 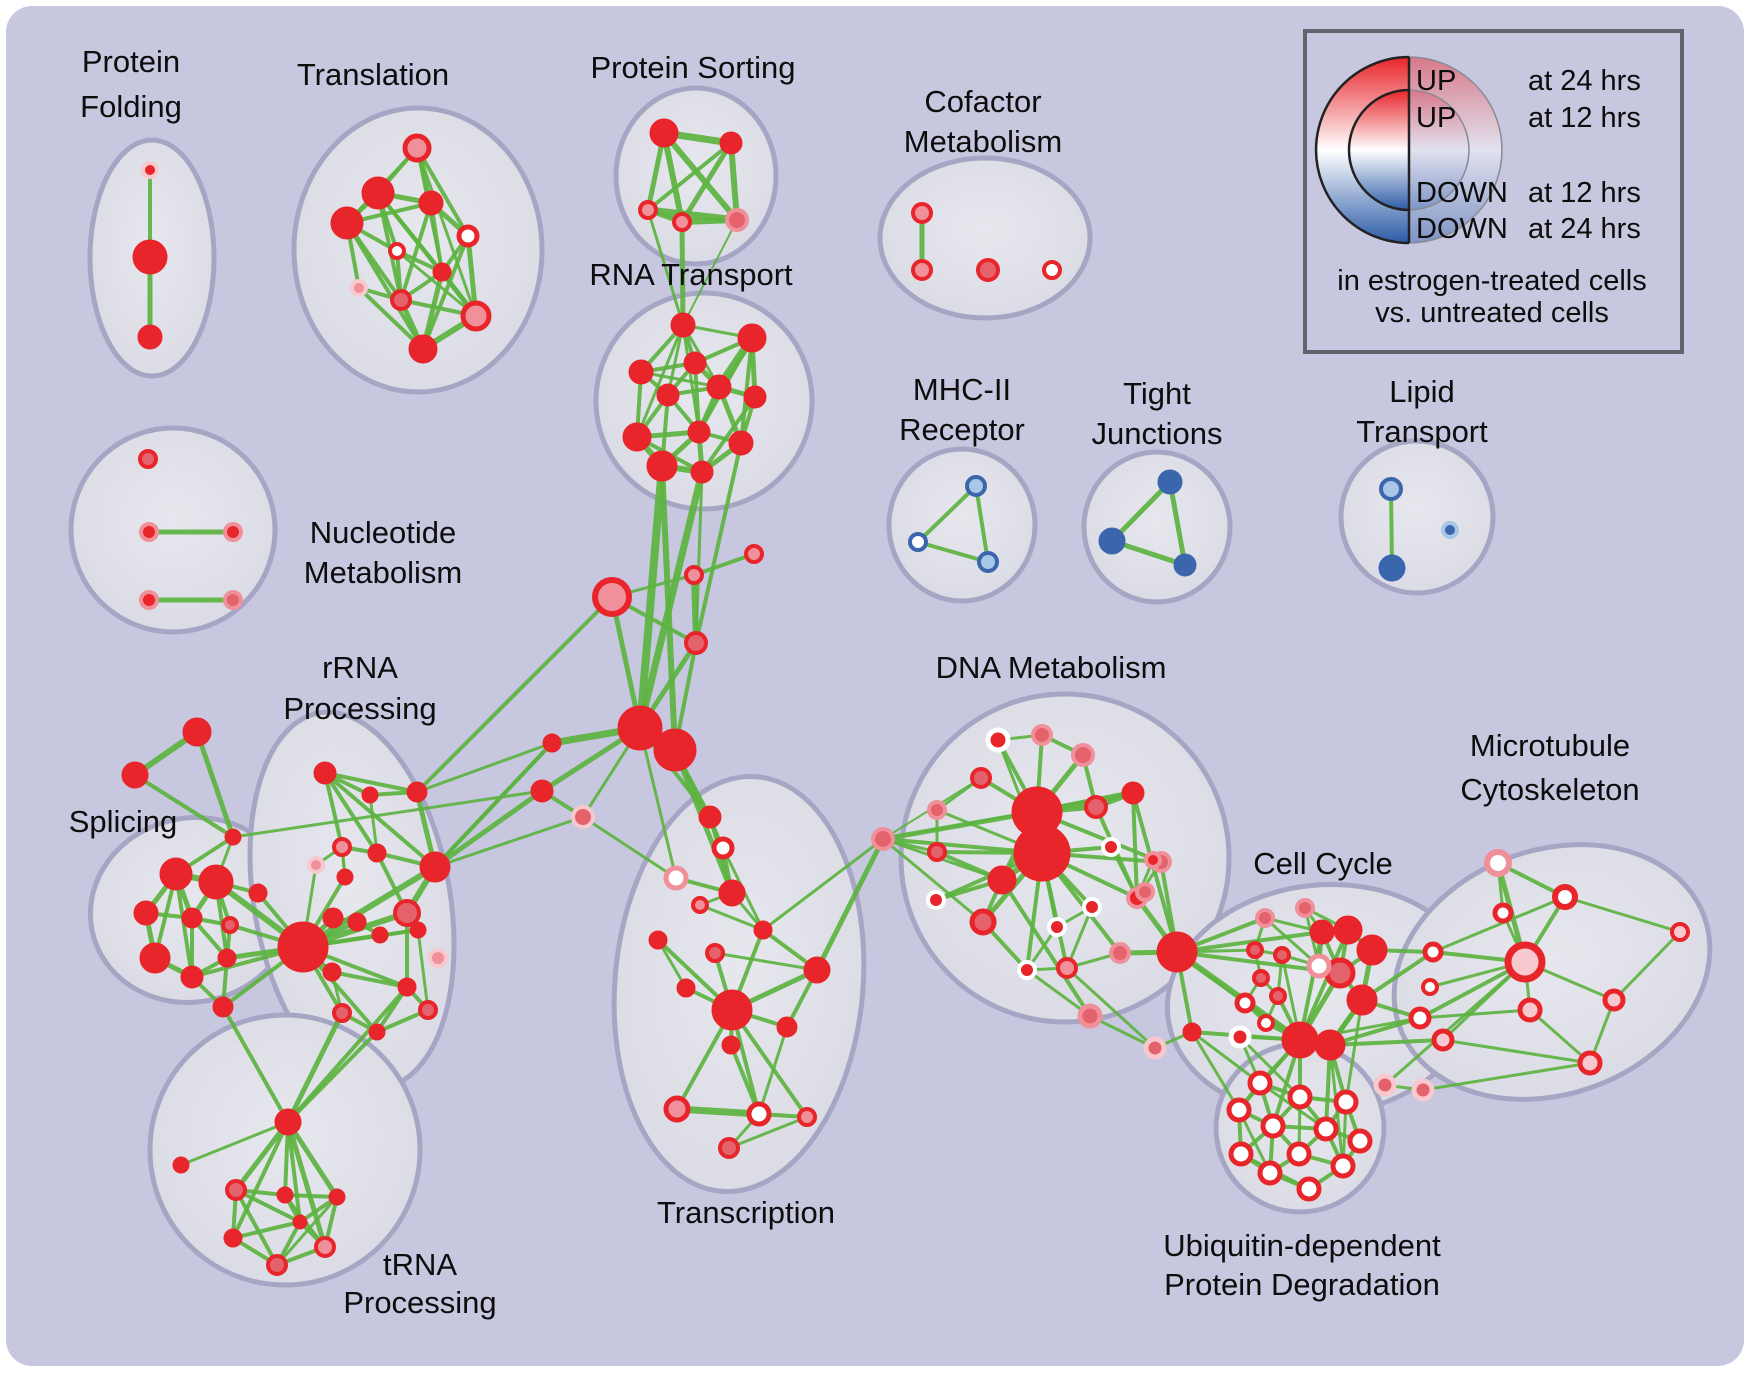 I want to click on cluster-cofactor-metabolism-label: Metabolism, so click(x=983, y=141).